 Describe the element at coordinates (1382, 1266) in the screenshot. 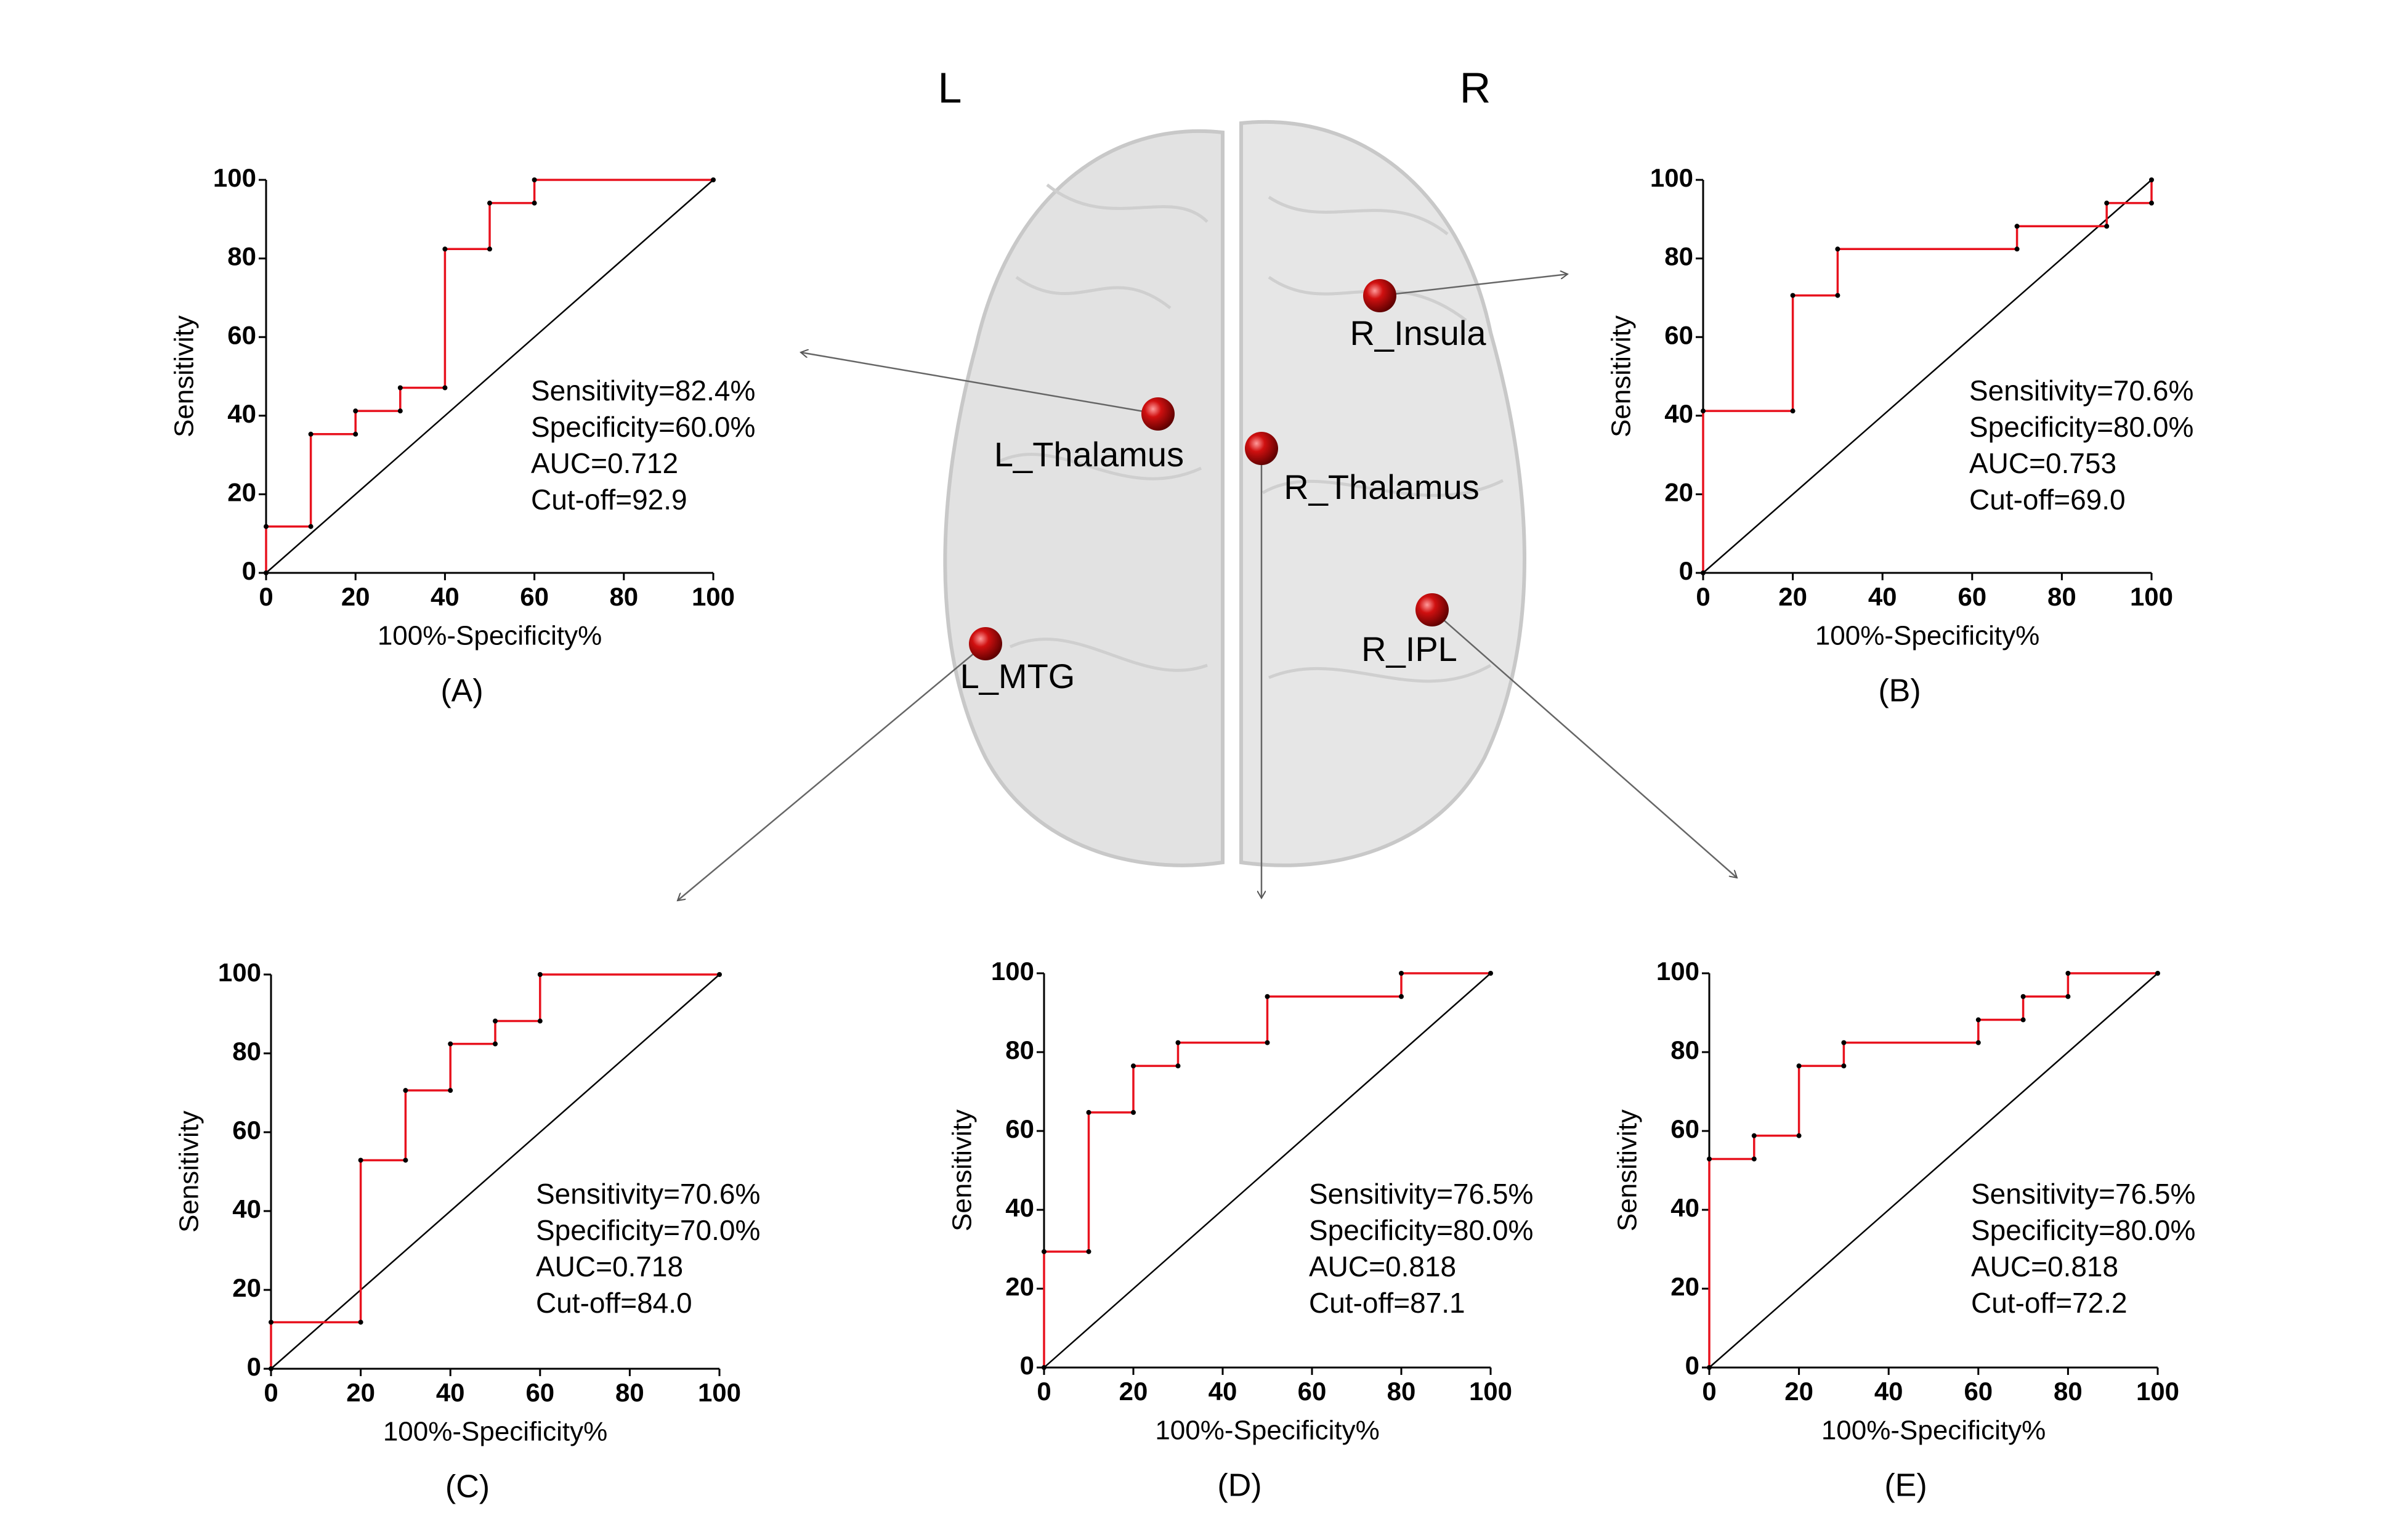

I see `annotation: AUC=0.818` at that location.